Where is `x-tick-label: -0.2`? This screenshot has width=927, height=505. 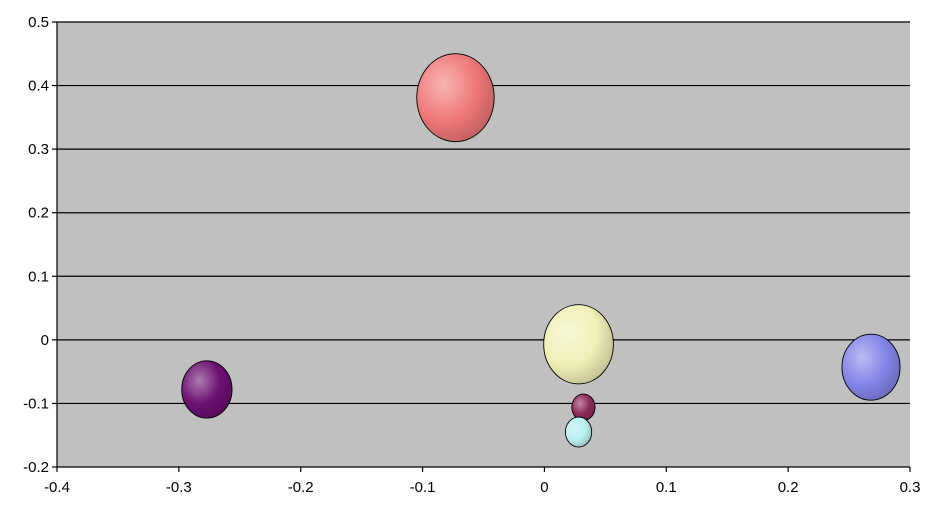
x-tick-label: -0.2 is located at coordinates (301, 487).